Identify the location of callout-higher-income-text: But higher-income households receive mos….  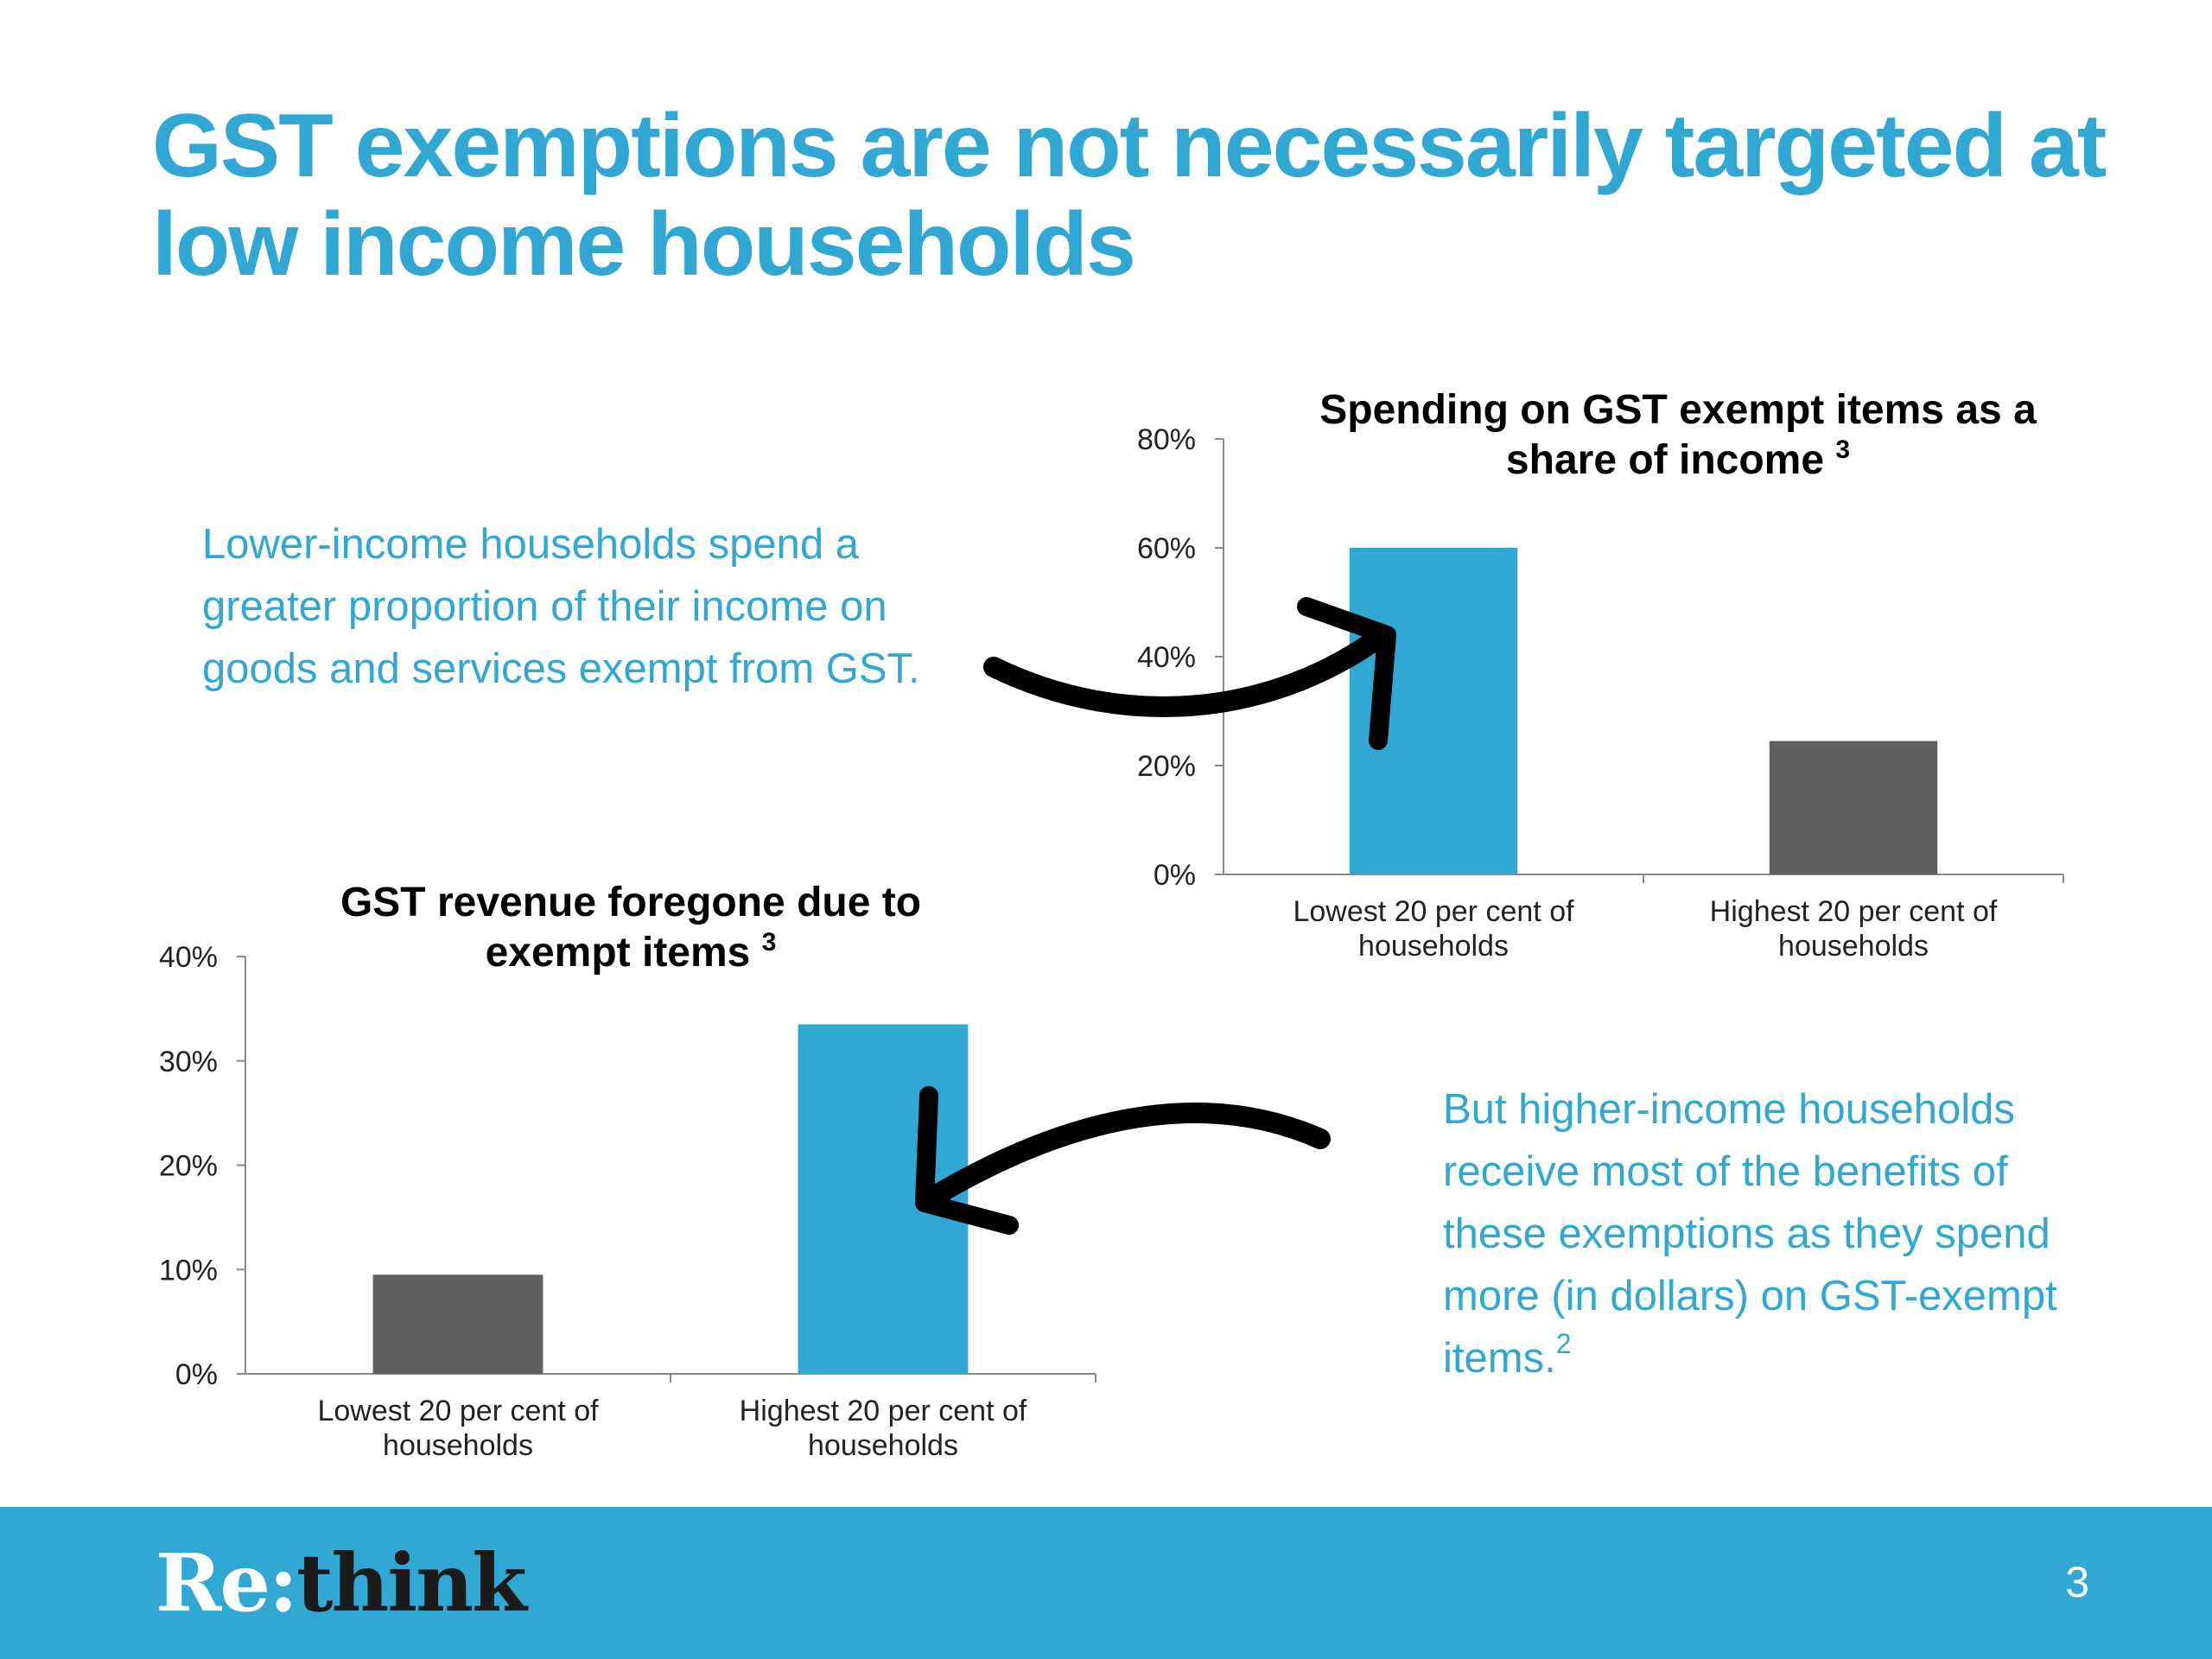
(1750, 1234).